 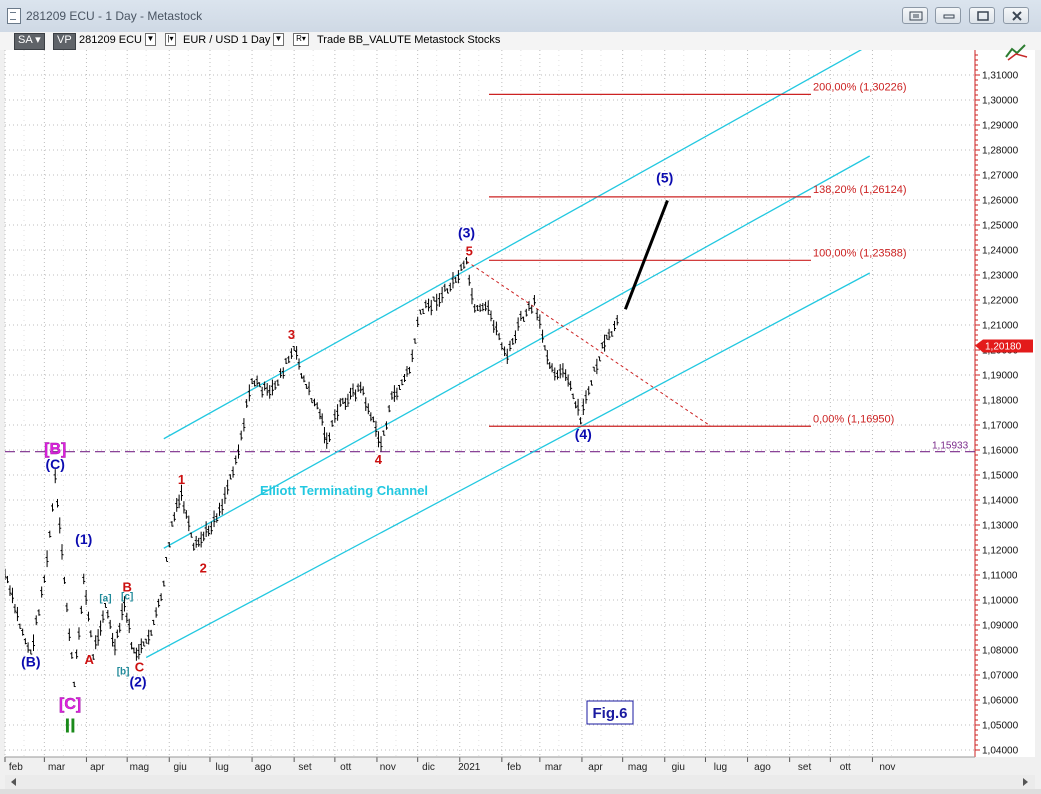 I want to click on wave-label: (B), so click(x=30, y=661).